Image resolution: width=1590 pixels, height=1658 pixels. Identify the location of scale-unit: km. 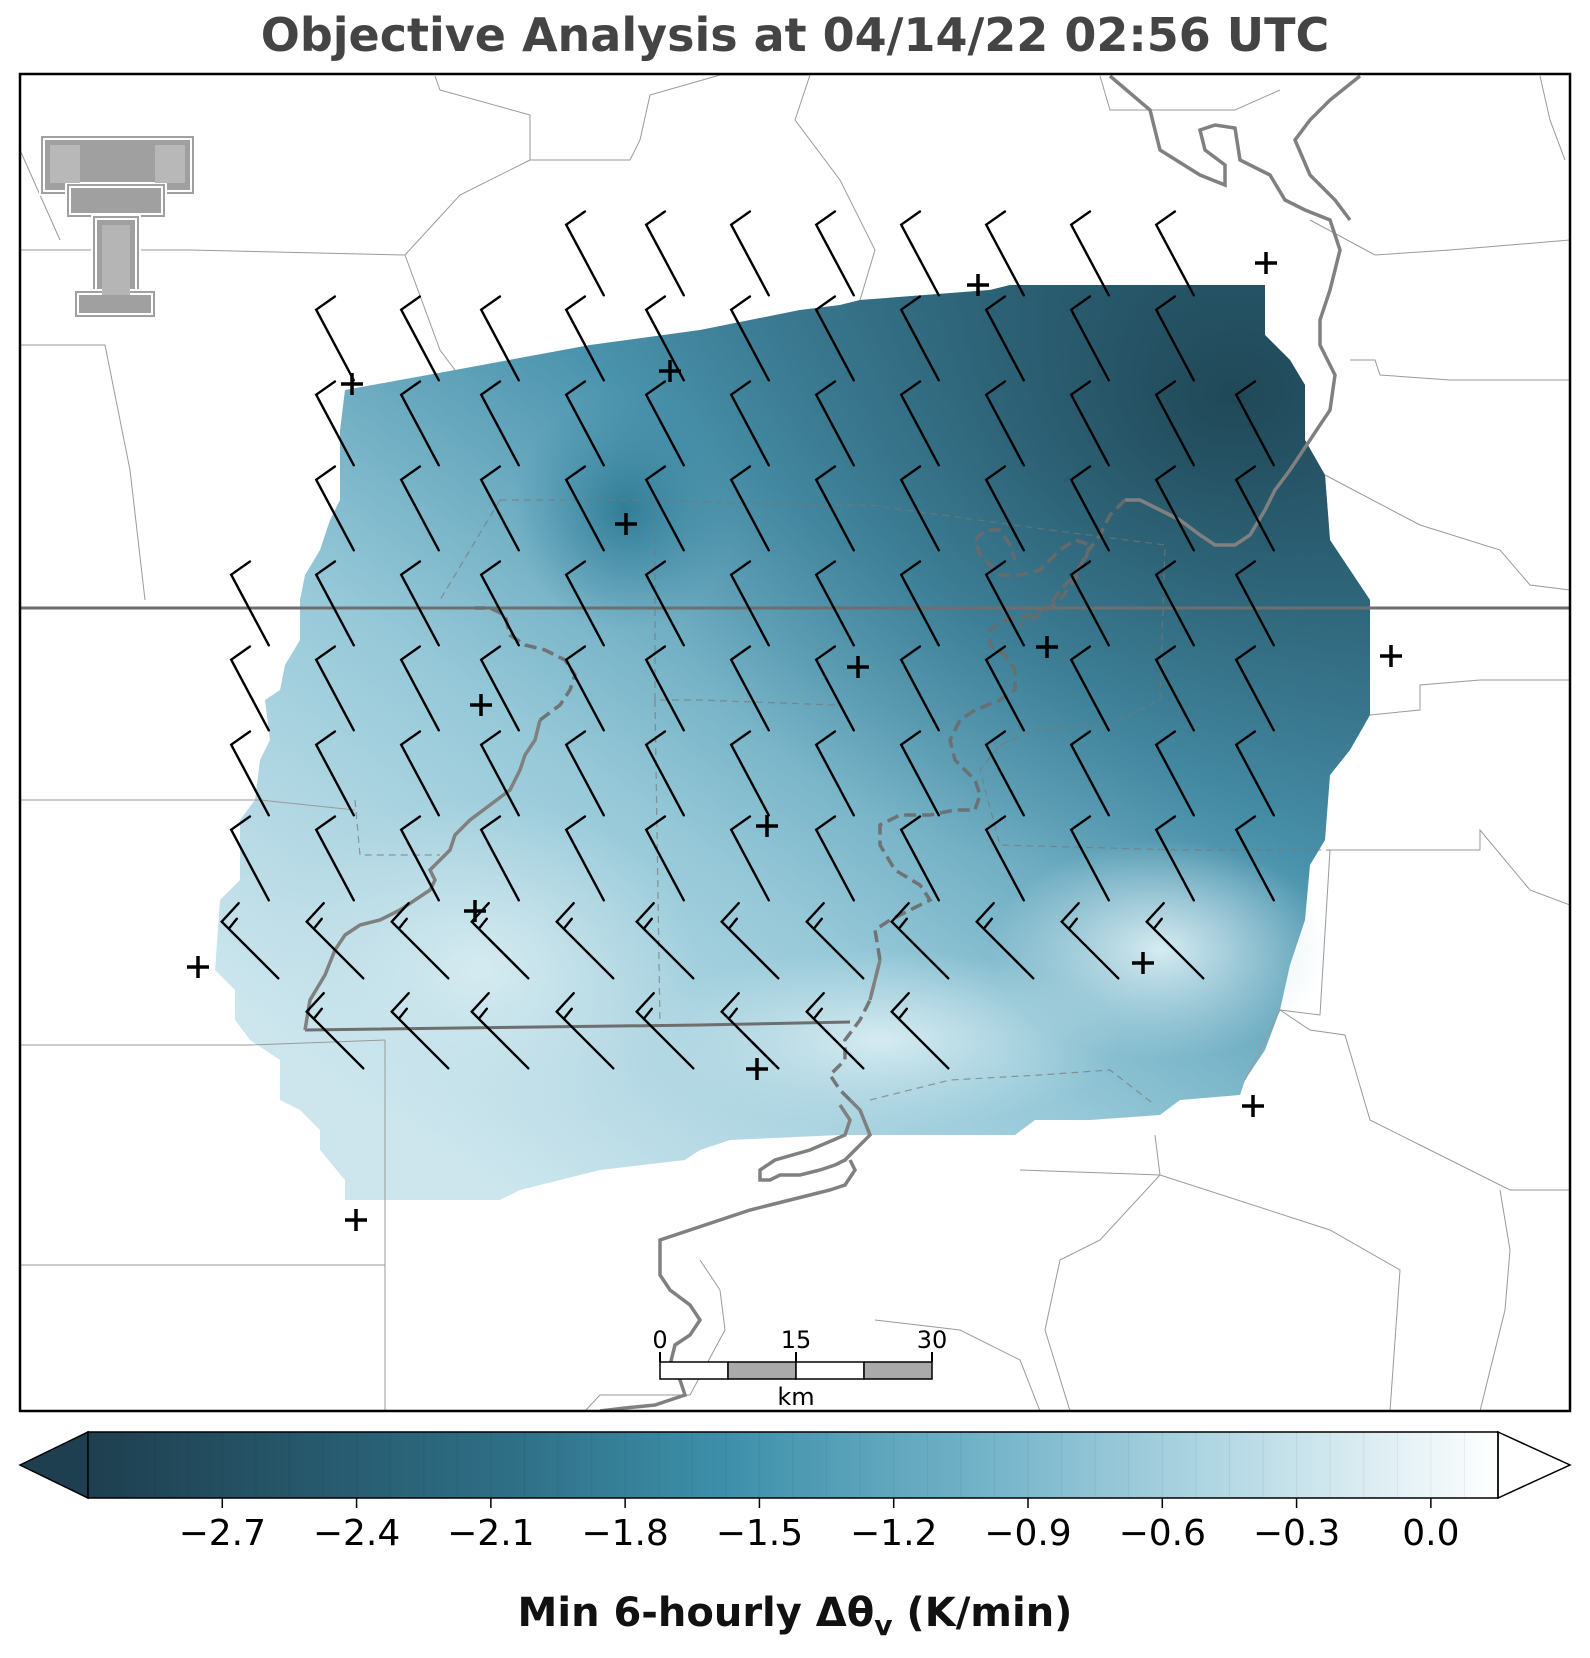
(795, 1397).